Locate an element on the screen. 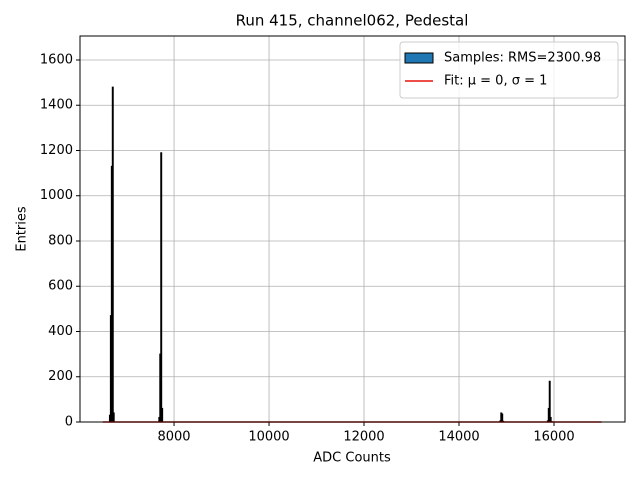 The image size is (640, 480). x-tick-label: 16000 is located at coordinates (553, 437).